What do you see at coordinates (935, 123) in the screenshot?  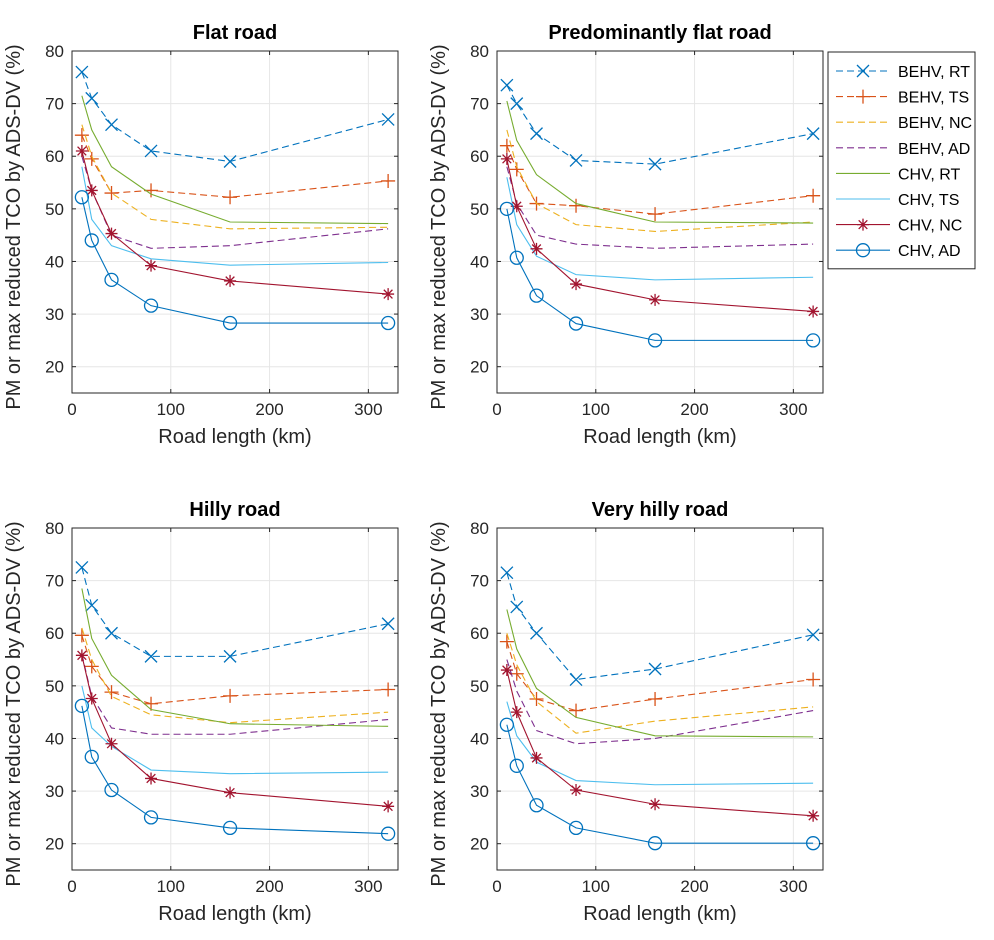 I see `legend-label: BEHV, NC` at bounding box center [935, 123].